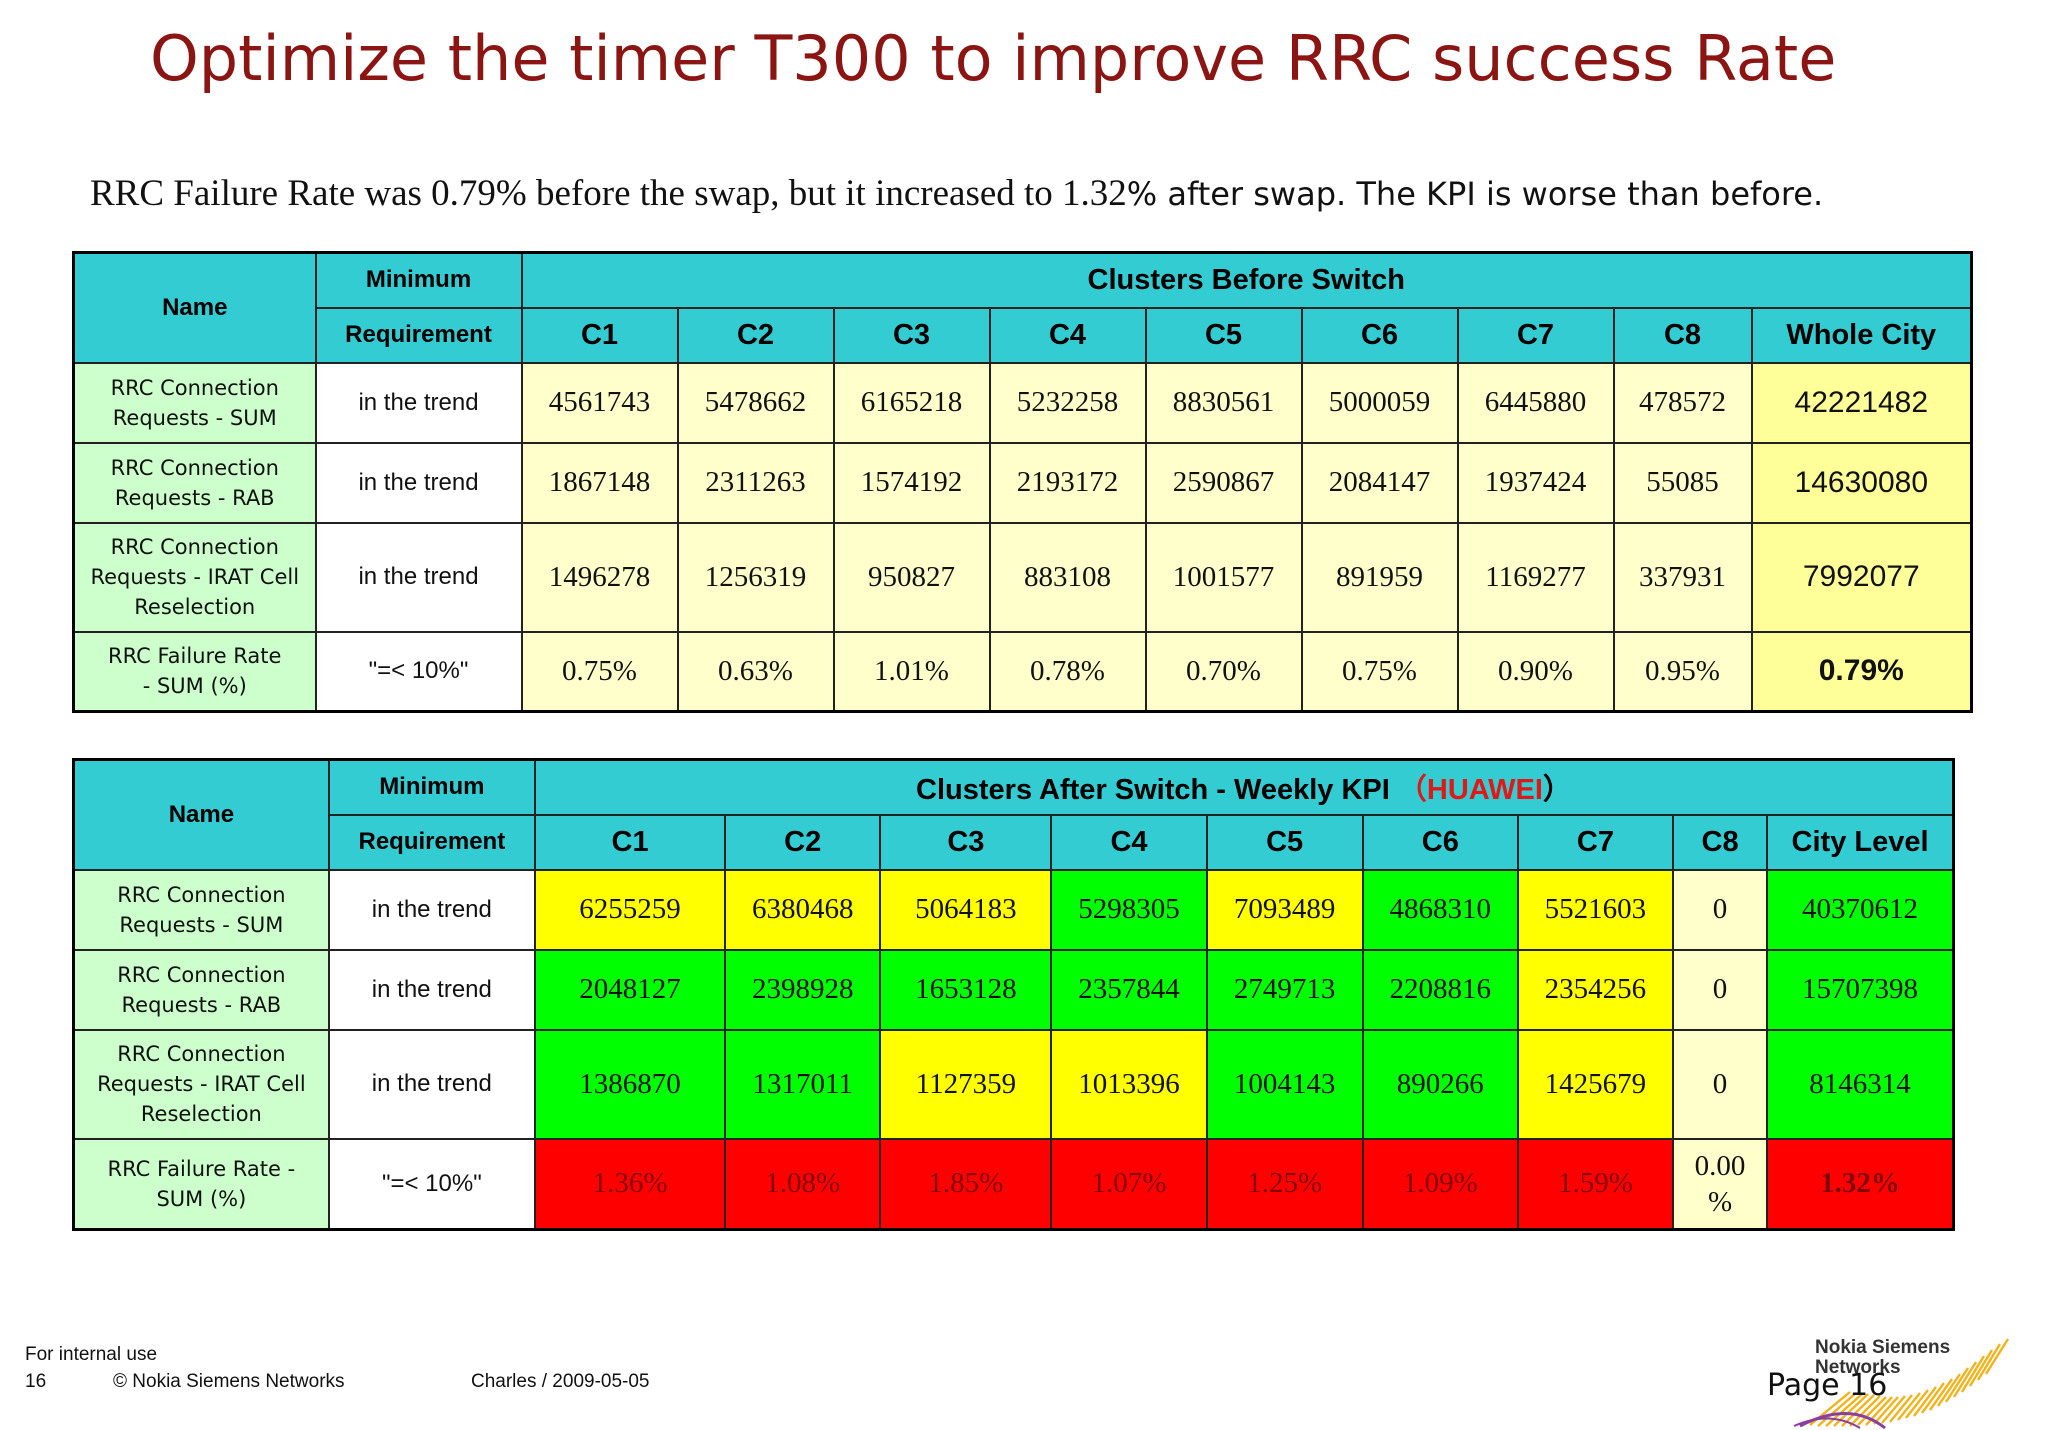 This screenshot has width=2048, height=1430. Describe the element at coordinates (1860, 842) in the screenshot. I see `column-header-city-level: City Level` at that location.